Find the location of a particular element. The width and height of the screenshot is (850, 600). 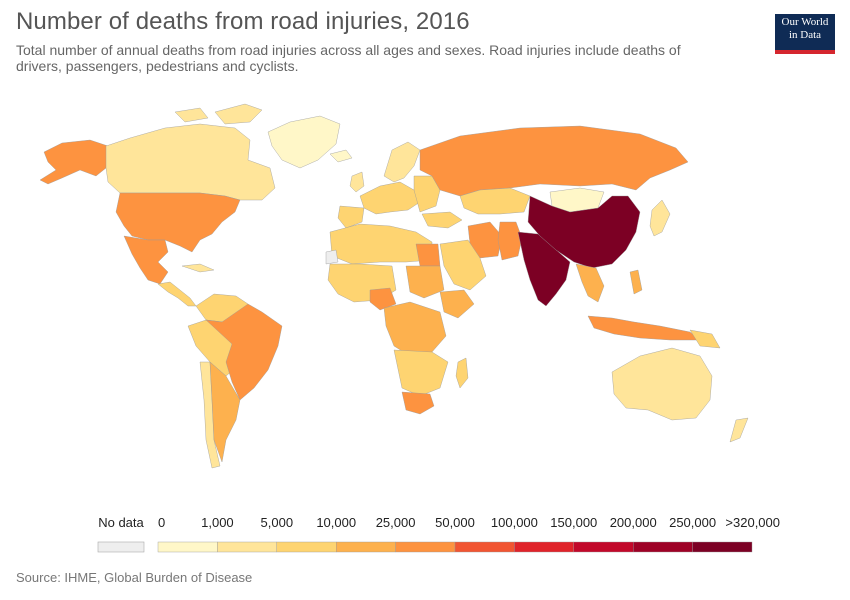

country-iceland is located at coordinates (341, 156).